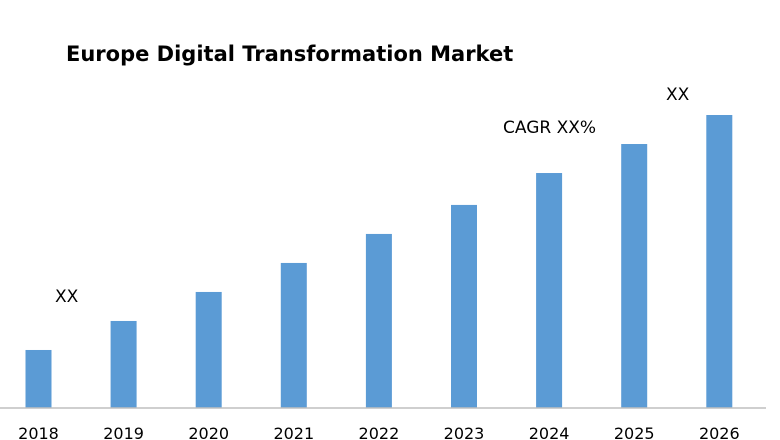  I want to click on bar-2023, so click(464, 306).